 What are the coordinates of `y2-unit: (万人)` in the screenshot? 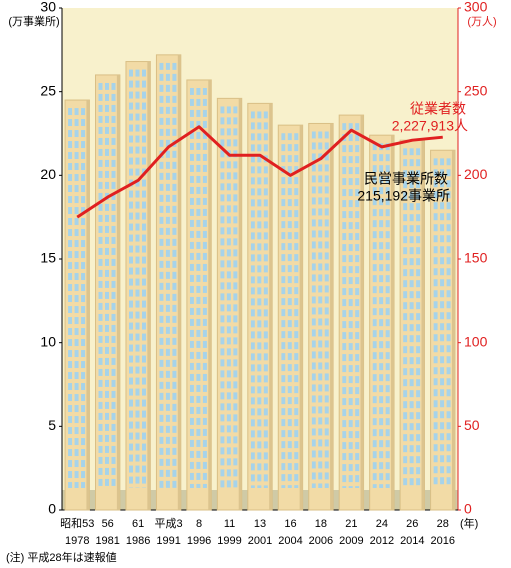 It's located at (481, 21).